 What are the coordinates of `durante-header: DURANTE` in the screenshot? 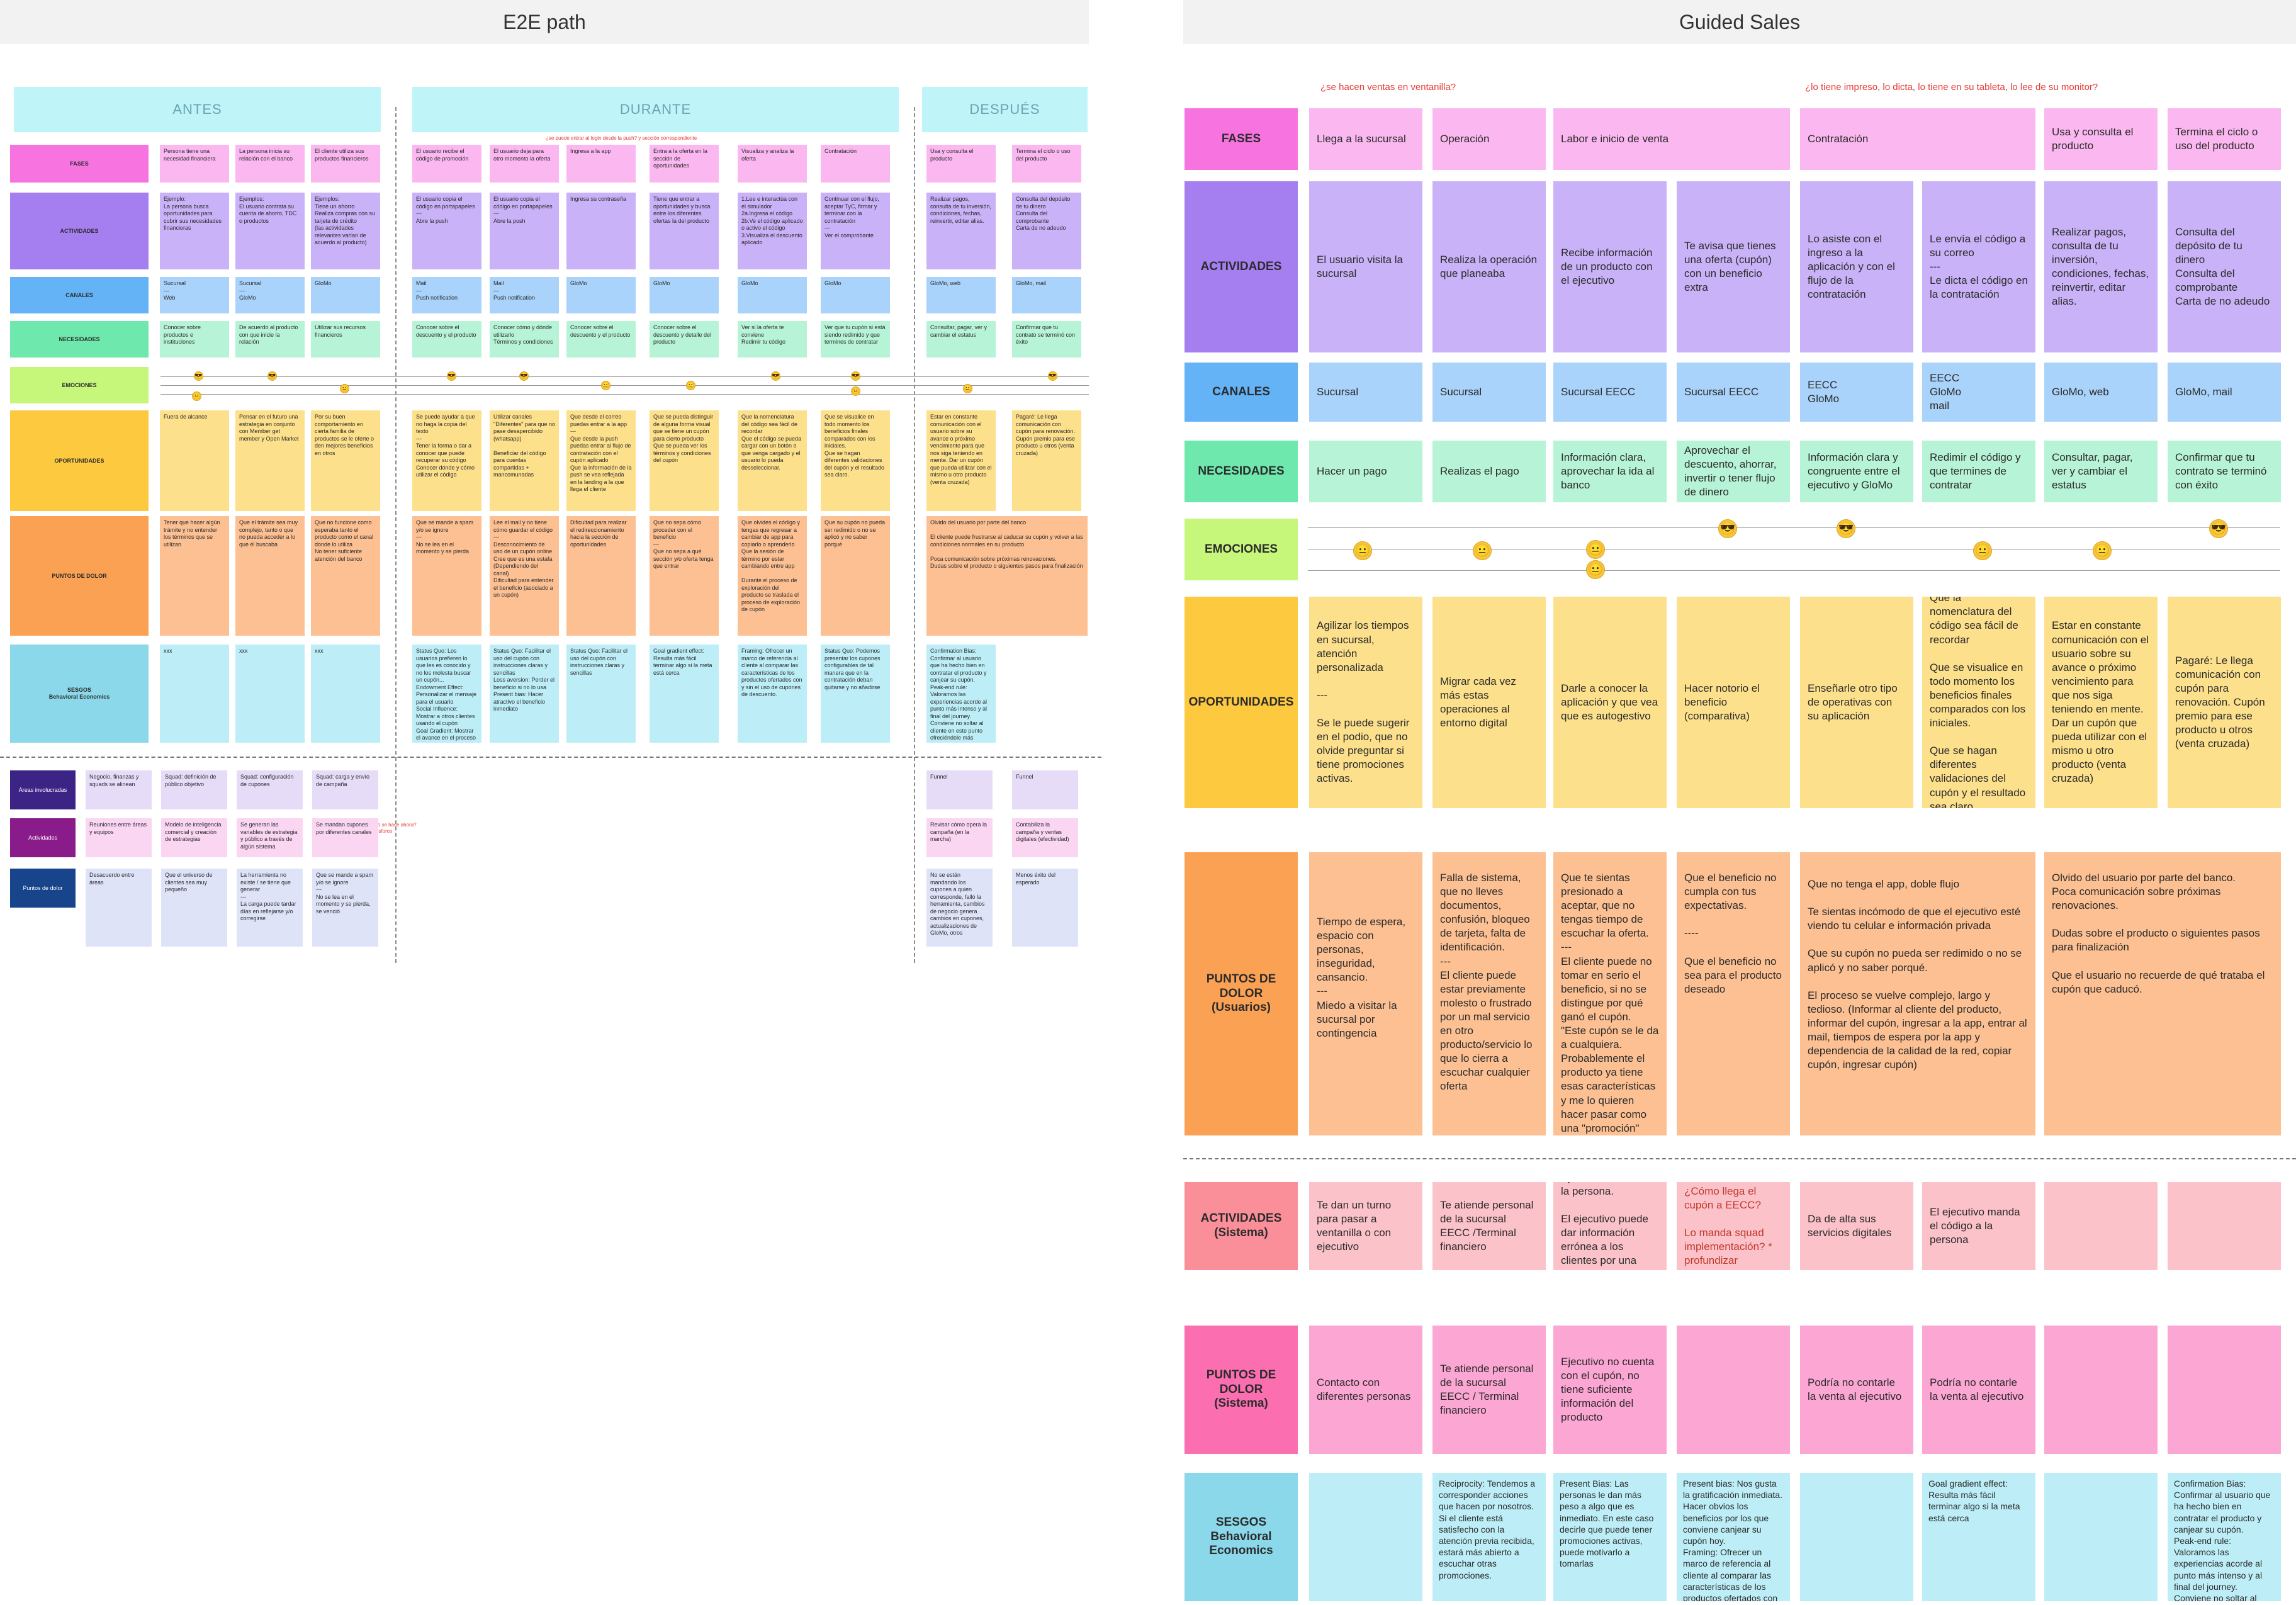 It's located at (656, 109).